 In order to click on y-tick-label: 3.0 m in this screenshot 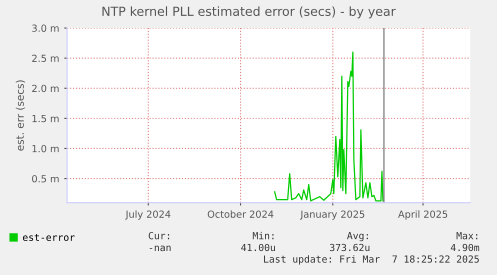, I will do `click(45, 28)`.